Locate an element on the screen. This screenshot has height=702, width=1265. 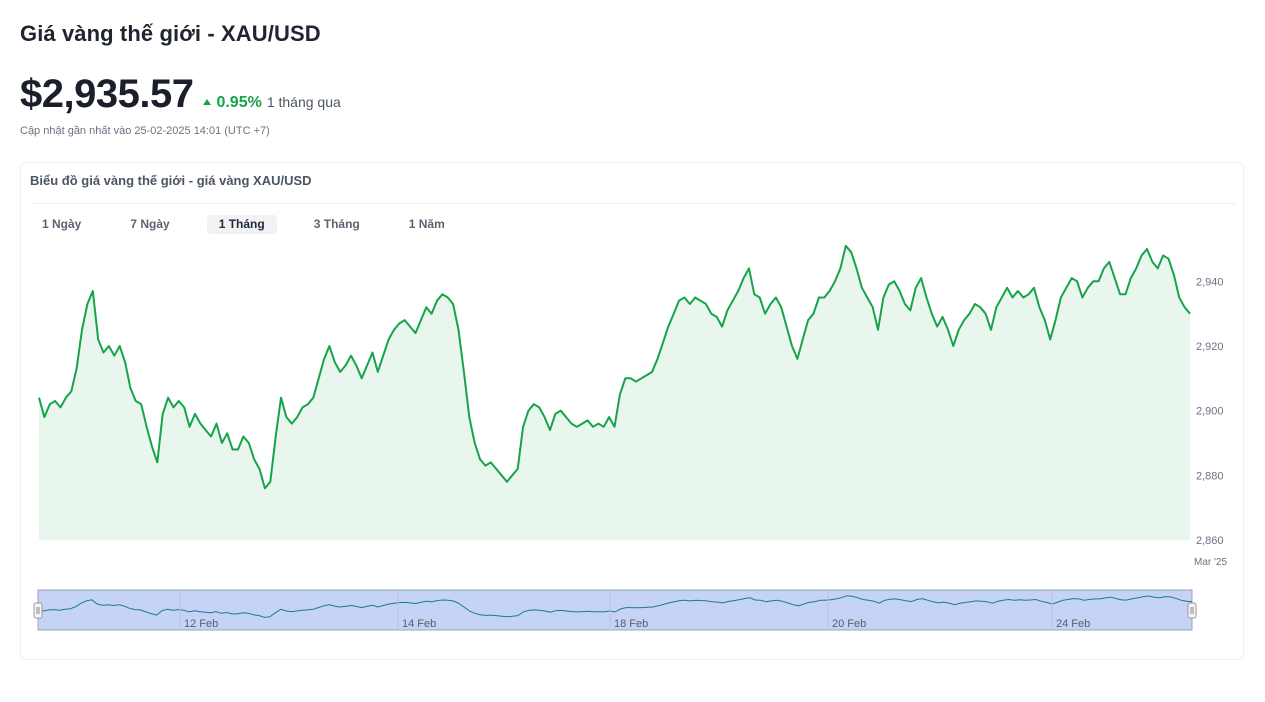
tab-7-days: 7 Ngày is located at coordinates (150, 224).